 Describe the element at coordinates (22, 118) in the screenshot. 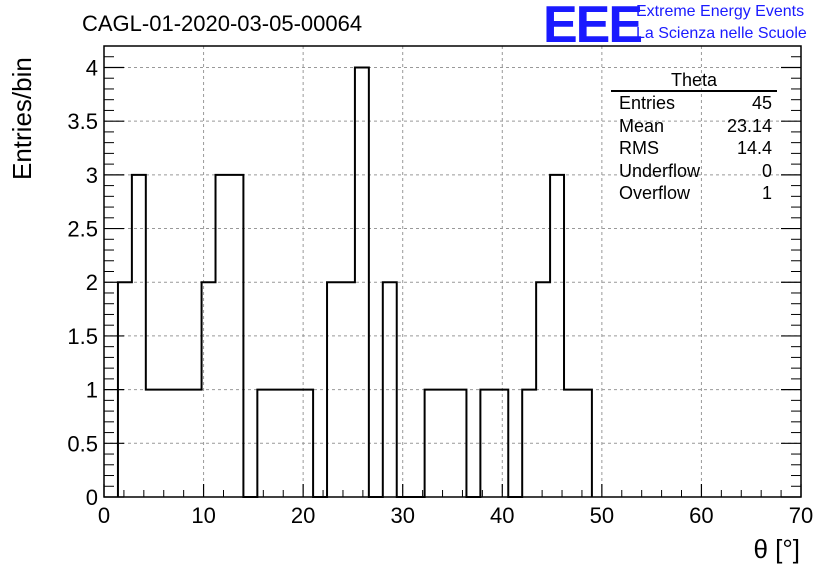

I see `y-axis-label: Entries/bin` at that location.